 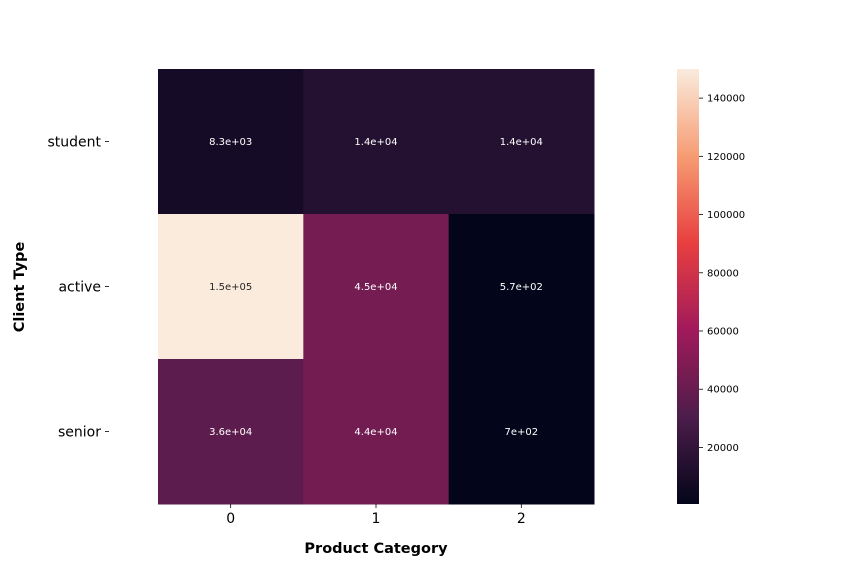 I want to click on cell-value-label: 1.5e+05, so click(x=230, y=287).